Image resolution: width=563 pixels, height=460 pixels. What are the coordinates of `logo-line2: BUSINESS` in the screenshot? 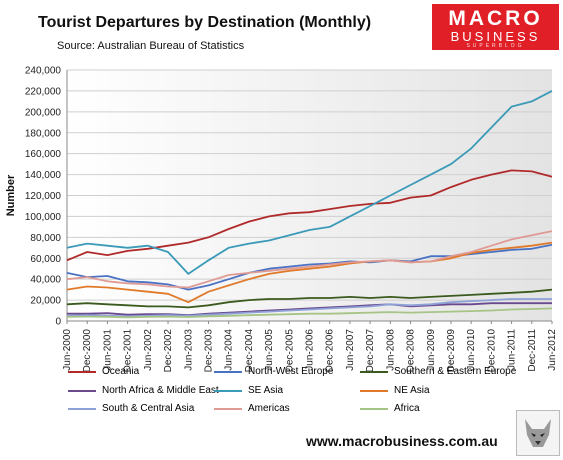 It's located at (495, 36).